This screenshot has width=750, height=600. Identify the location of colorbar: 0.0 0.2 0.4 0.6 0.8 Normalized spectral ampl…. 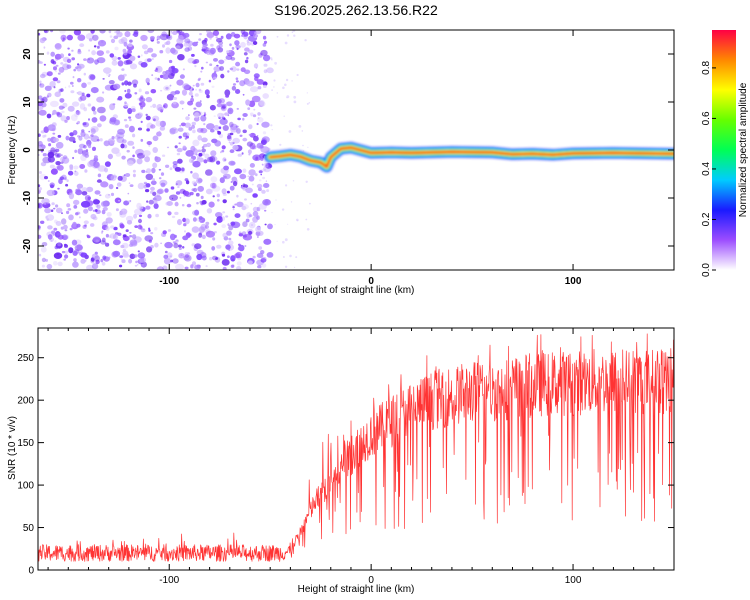
(725, 153).